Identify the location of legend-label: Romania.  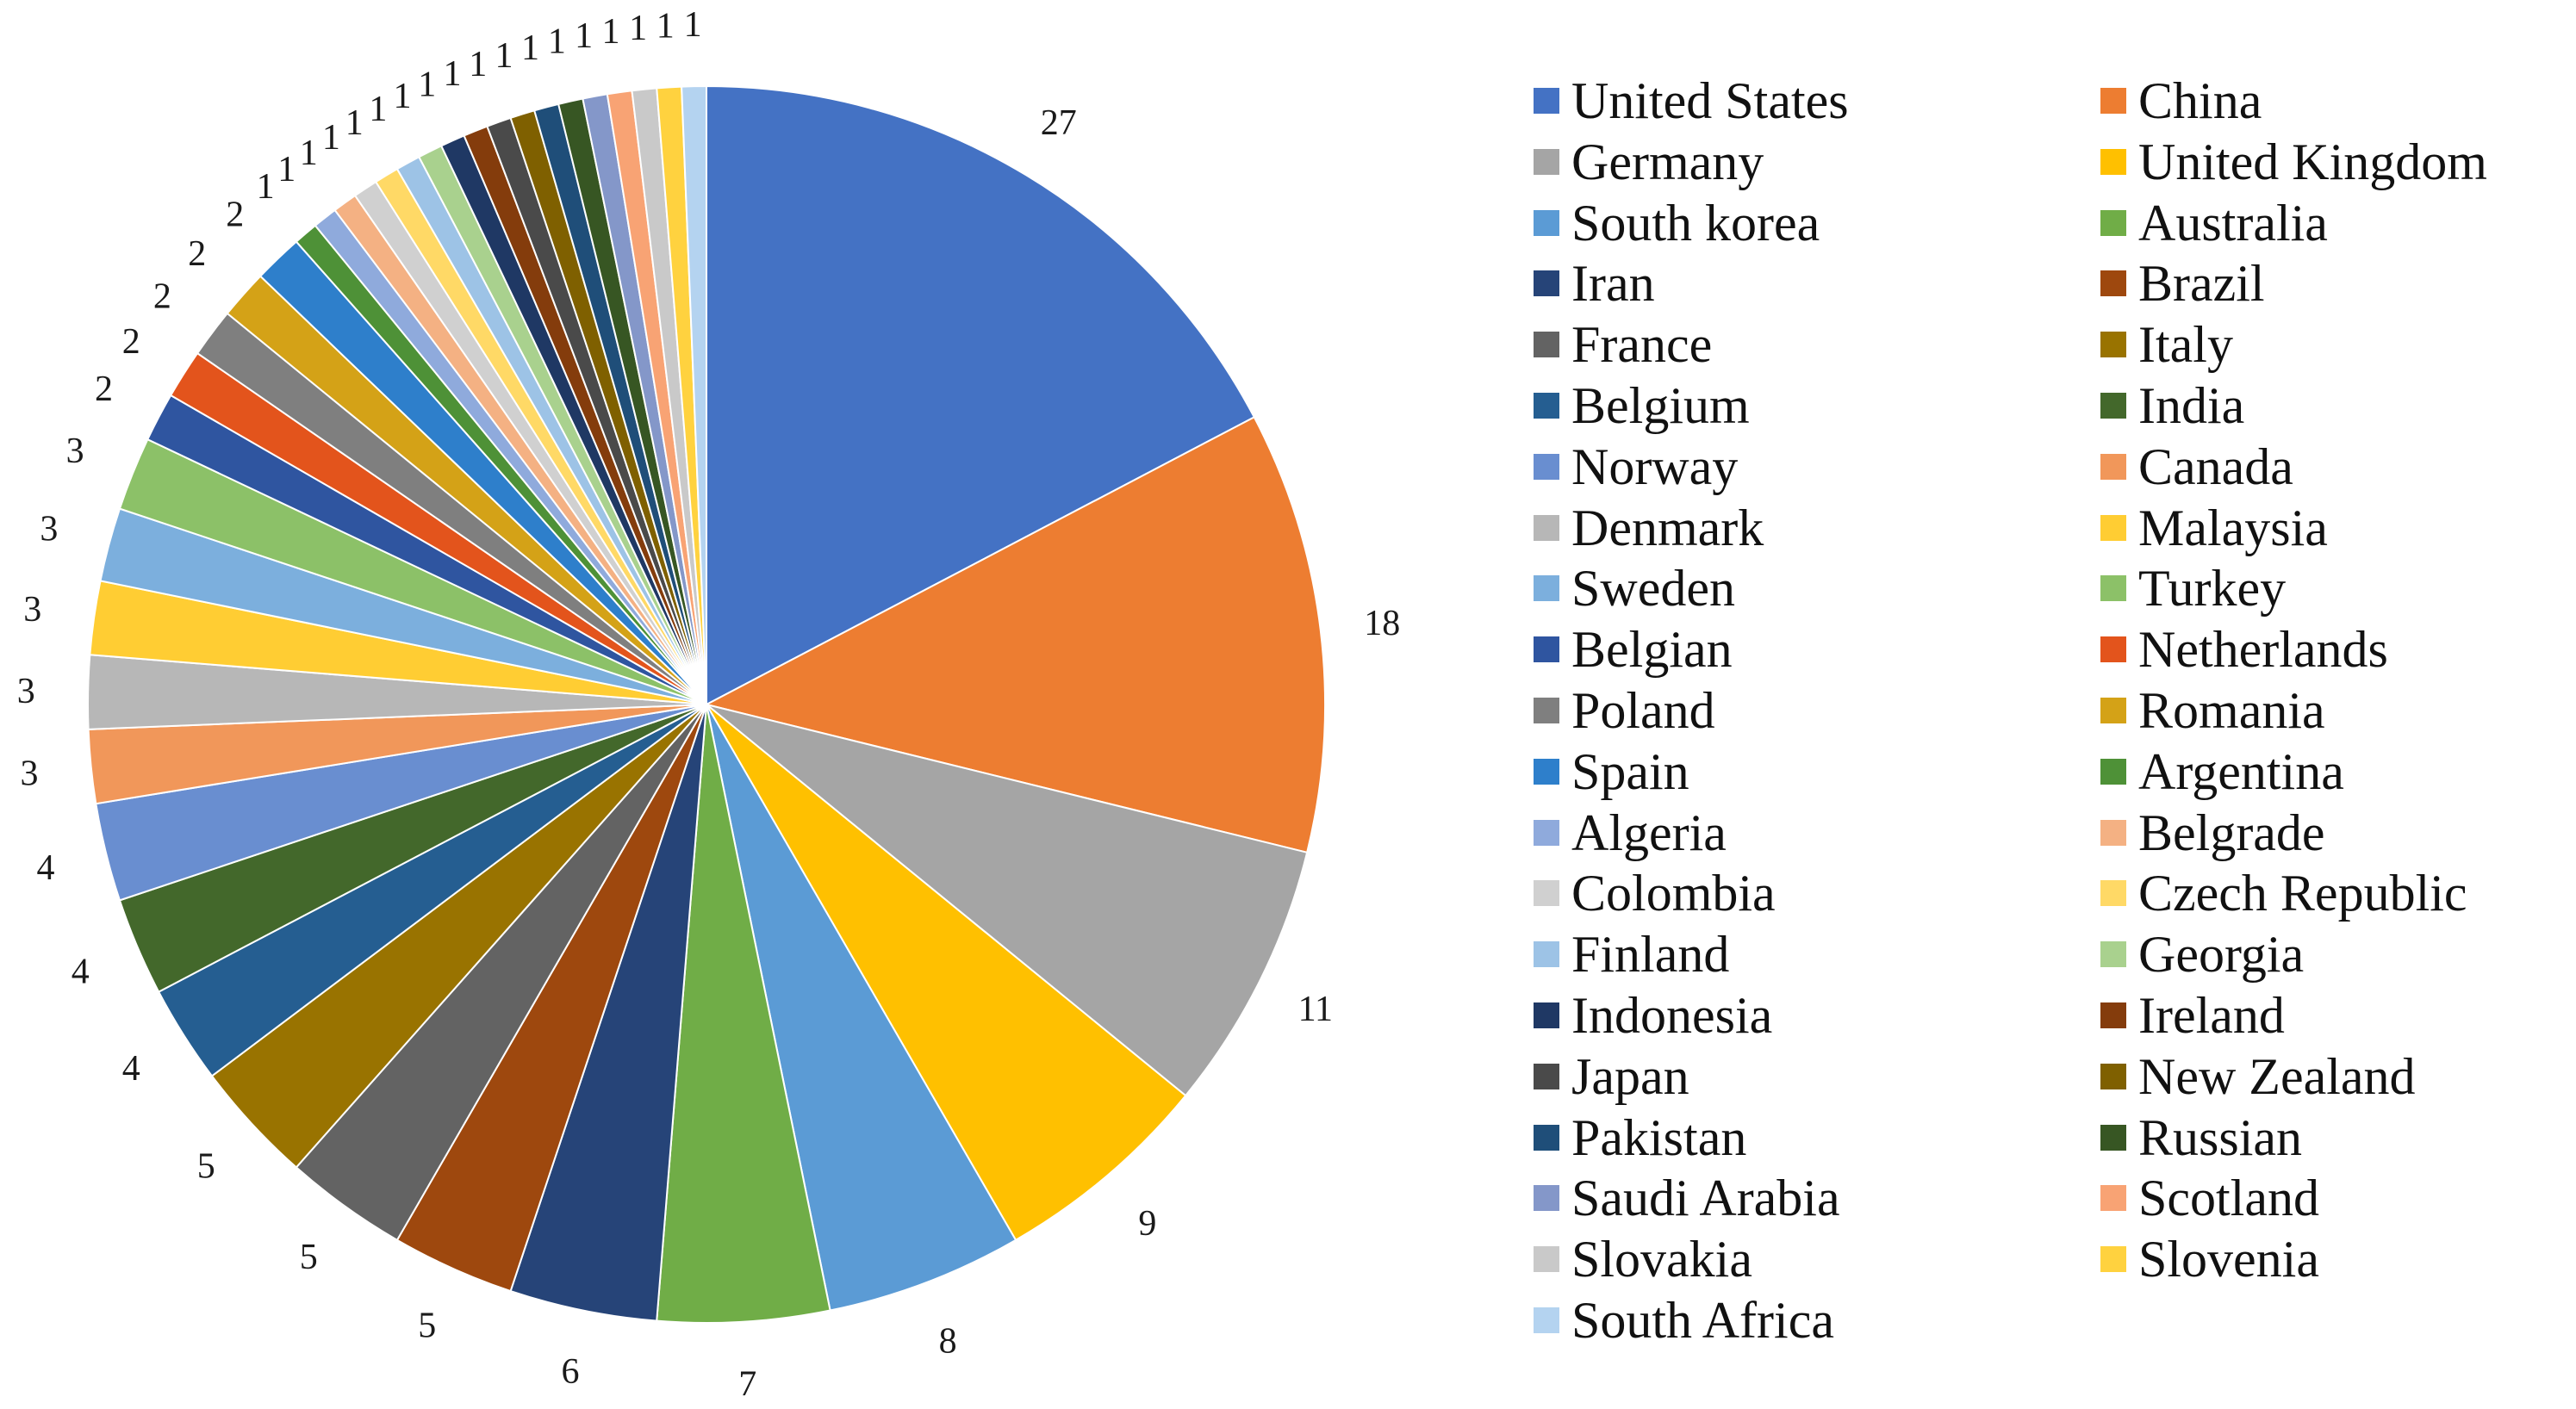
(2232, 711).